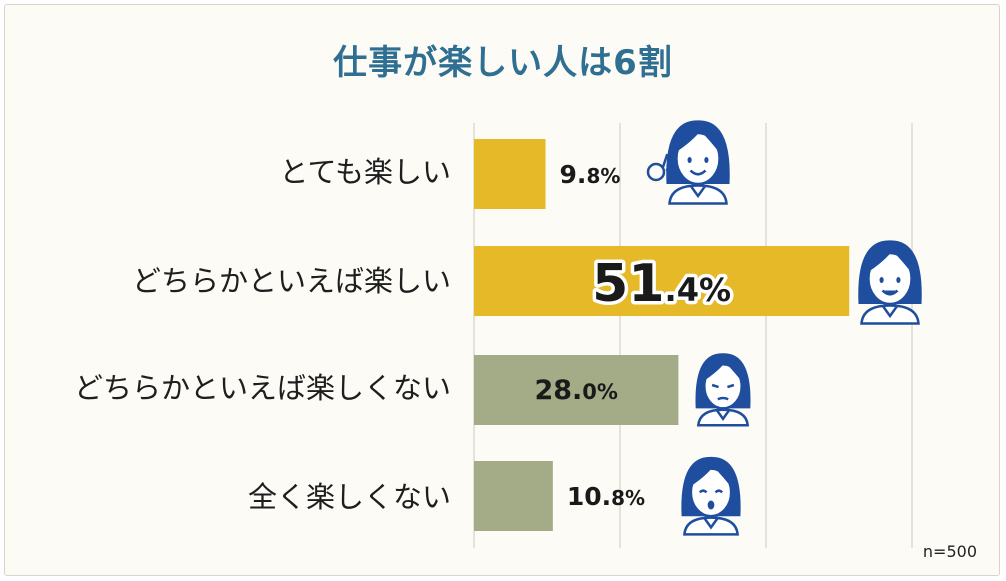 The width and height of the screenshot is (1006, 581). Describe the element at coordinates (503, 63) in the screenshot. I see `chart-title: 仕事が楽しい人は6割` at that location.